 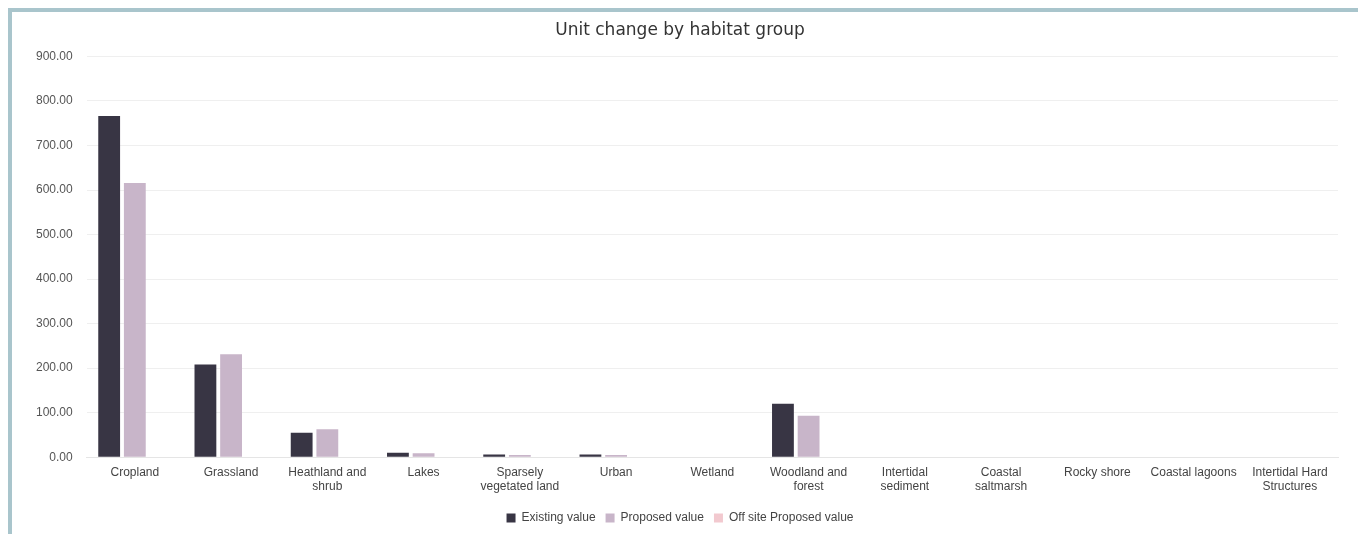 I want to click on y-tick-label: 900.00, so click(x=55, y=55).